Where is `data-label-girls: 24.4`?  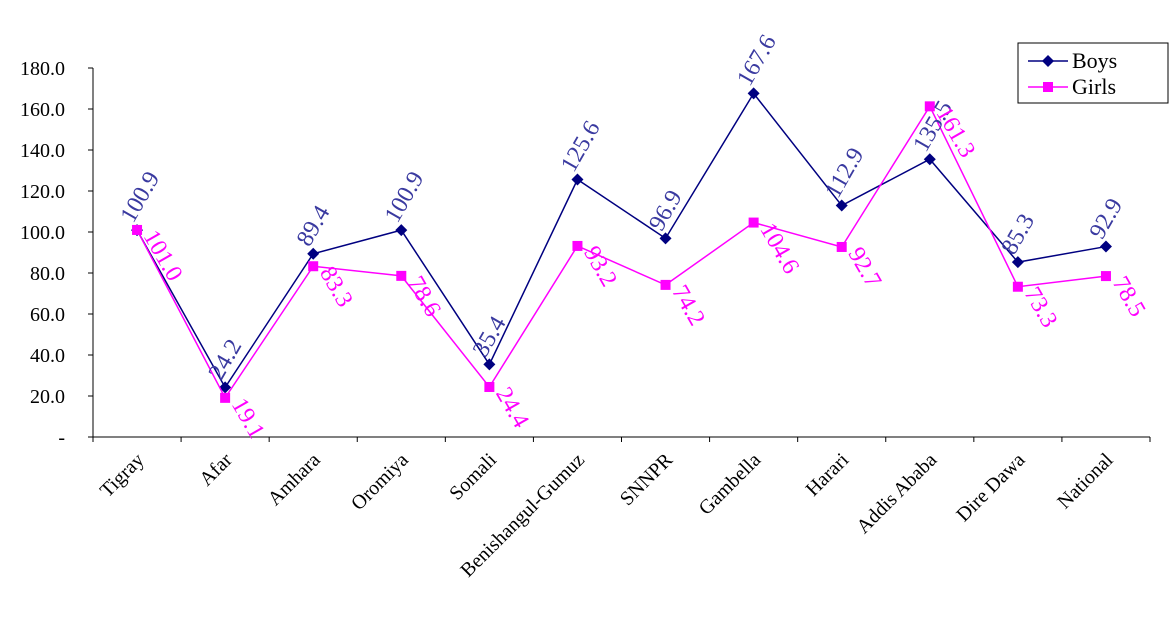
data-label-girls: 24.4 is located at coordinates (512, 407).